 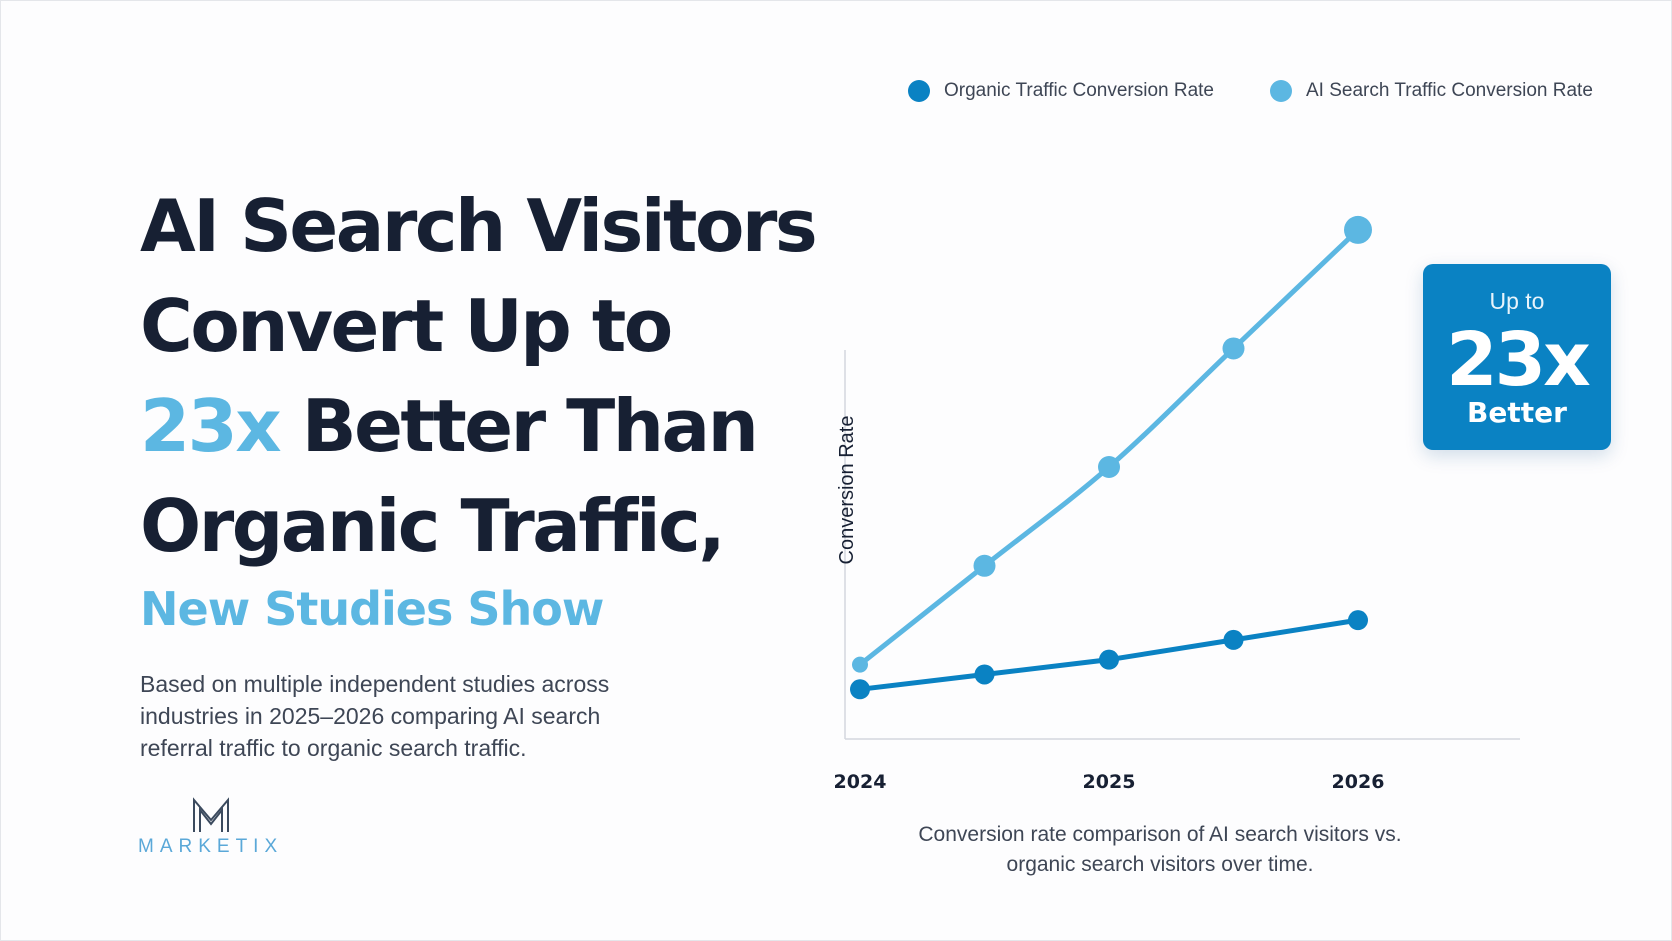 What do you see at coordinates (1358, 782) in the screenshot?
I see `x-tick-label-2026: 2026` at bounding box center [1358, 782].